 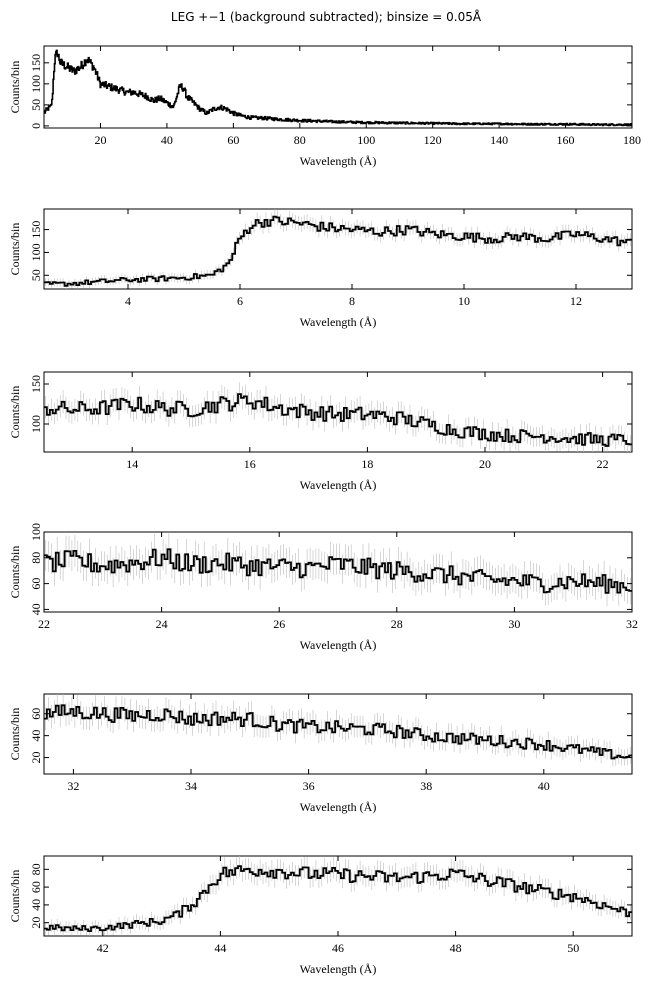 What do you see at coordinates (240, 301) in the screenshot?
I see `x-tick-label: 6` at bounding box center [240, 301].